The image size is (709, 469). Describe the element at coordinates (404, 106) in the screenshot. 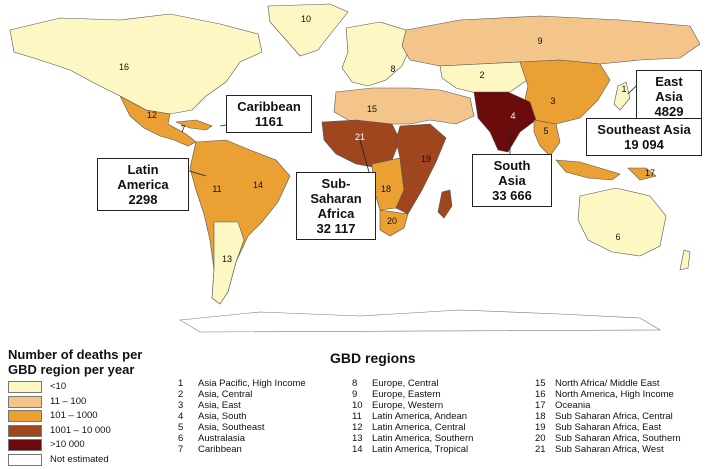

I see `region-north-africa-middle-east` at that location.